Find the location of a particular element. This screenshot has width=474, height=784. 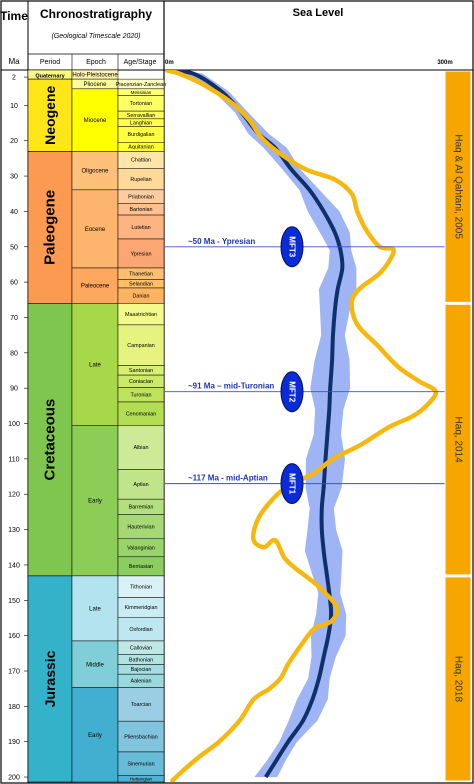

period-label: Cretaceous is located at coordinates (50, 440).